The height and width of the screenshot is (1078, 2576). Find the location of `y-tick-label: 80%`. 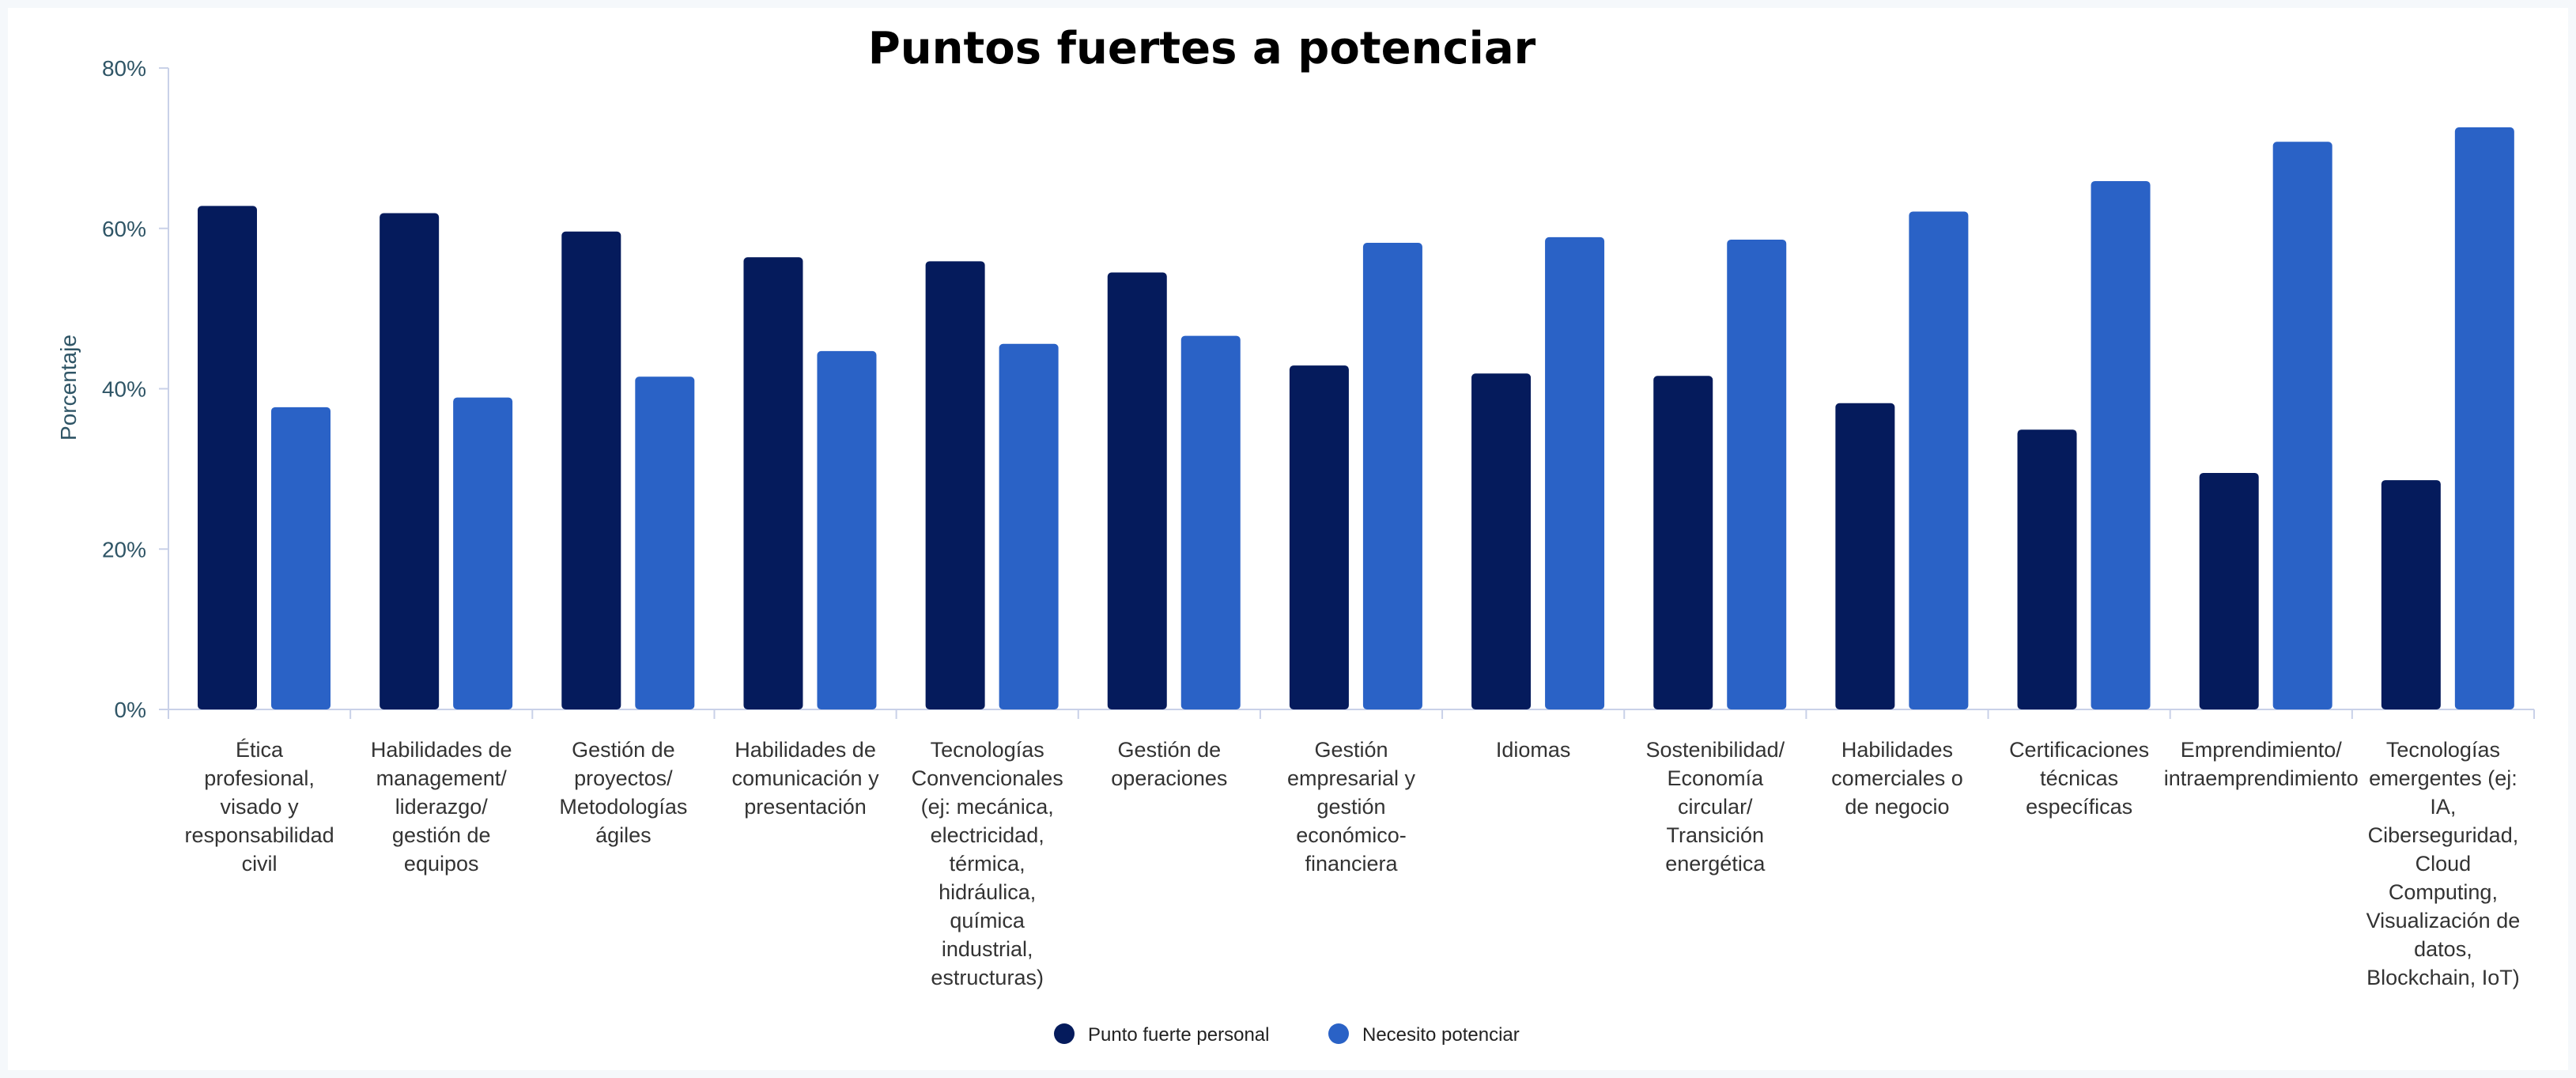

y-tick-label: 80% is located at coordinates (124, 69).